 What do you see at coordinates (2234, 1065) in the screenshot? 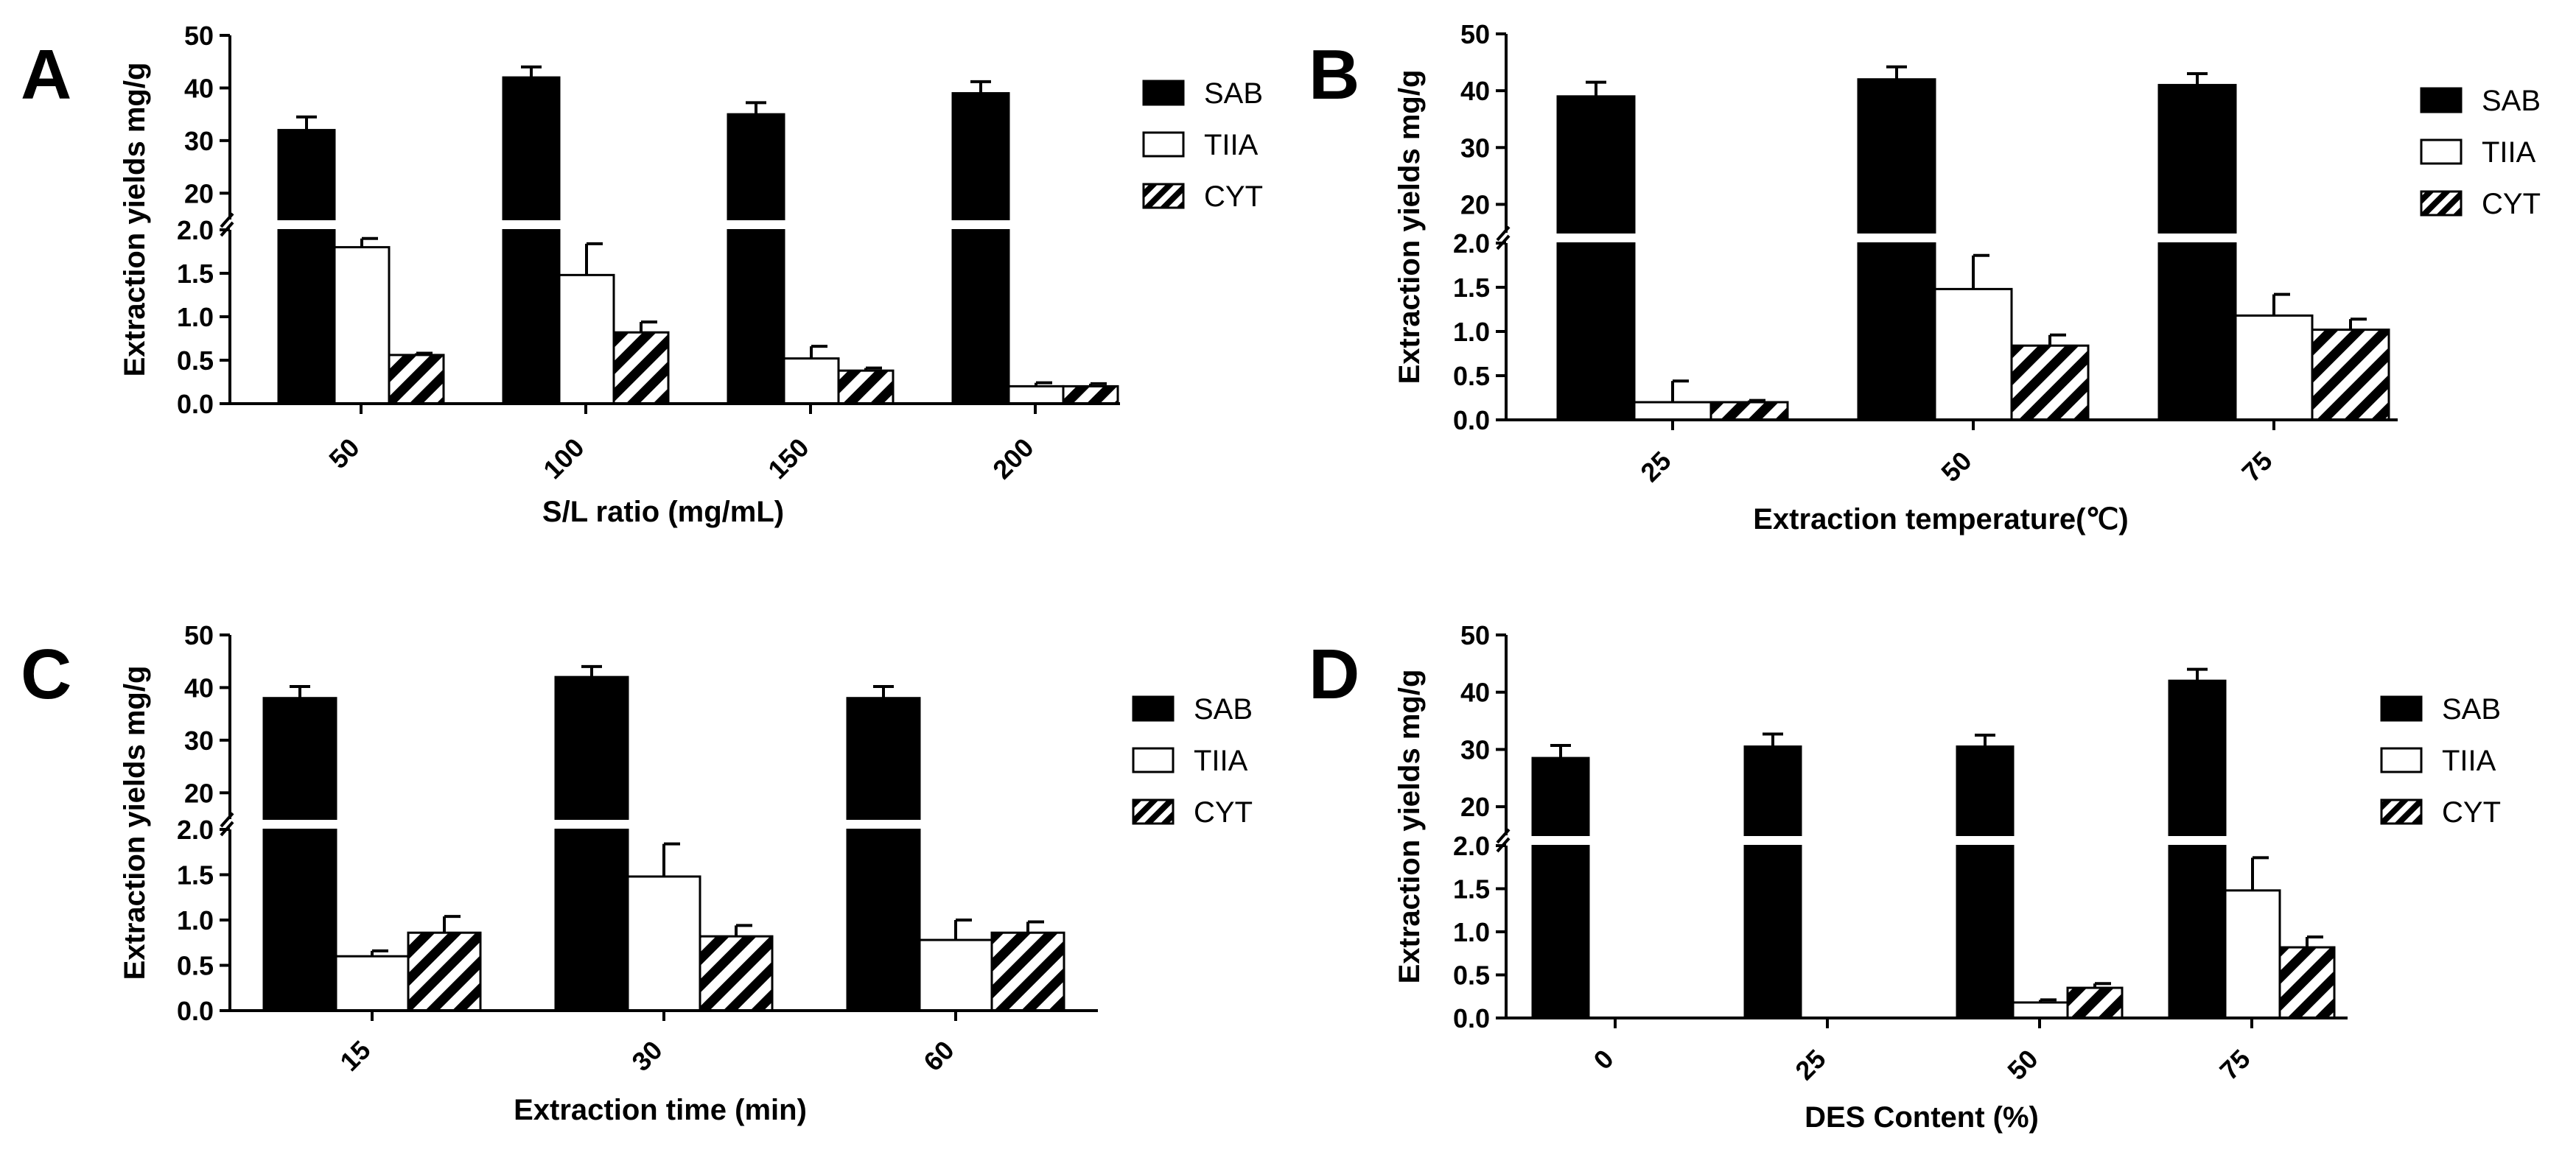
I see `x-tick-label: 75` at bounding box center [2234, 1065].